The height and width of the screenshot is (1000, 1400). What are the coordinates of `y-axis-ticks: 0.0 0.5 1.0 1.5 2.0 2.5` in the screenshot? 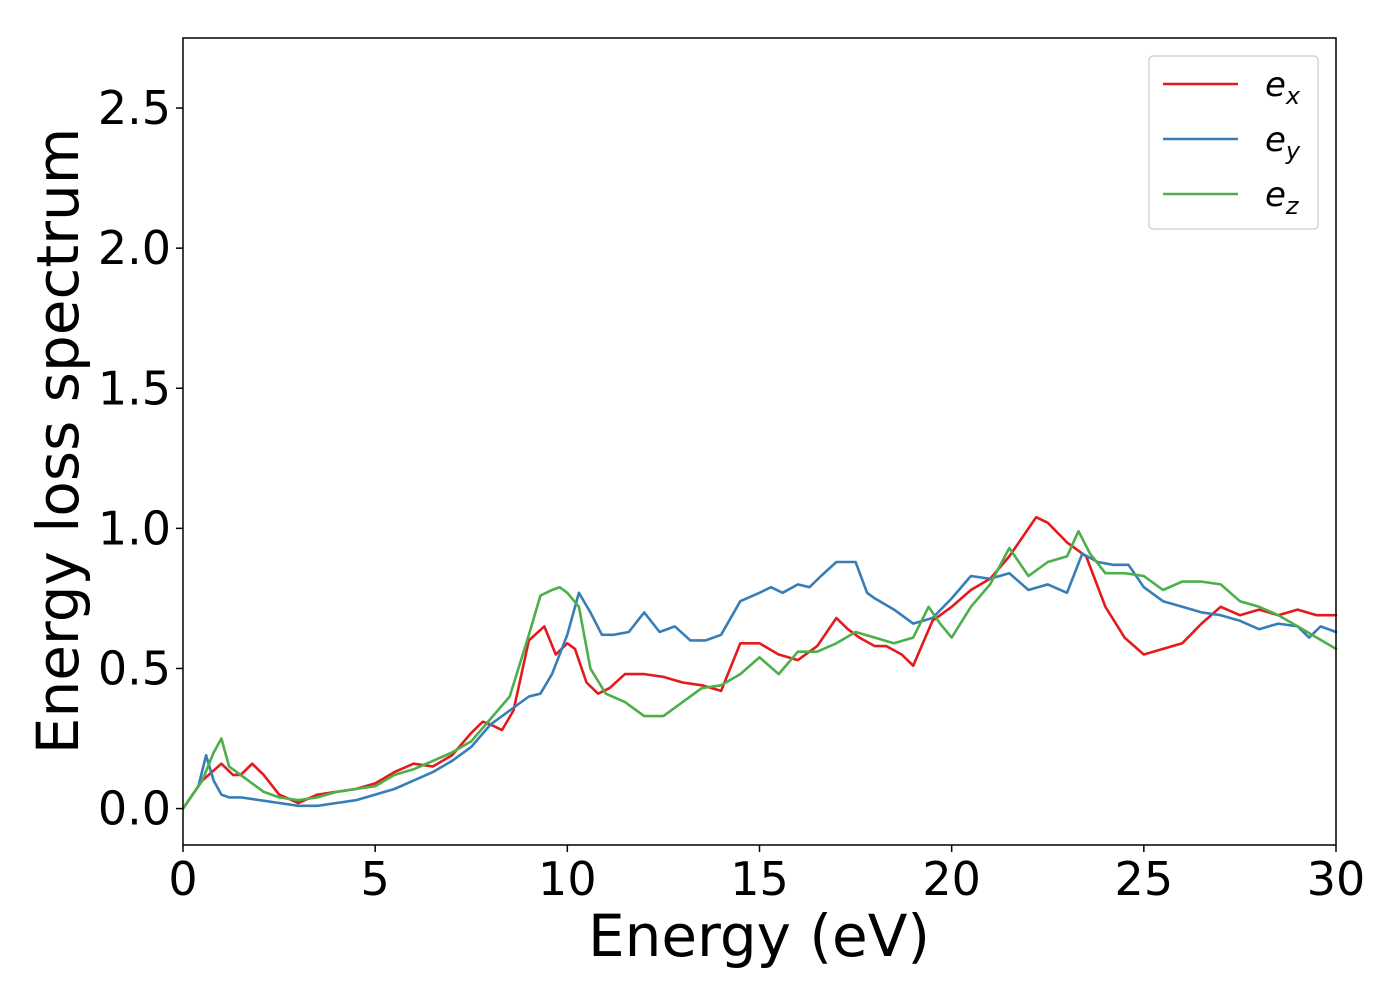 It's located at (140, 458).